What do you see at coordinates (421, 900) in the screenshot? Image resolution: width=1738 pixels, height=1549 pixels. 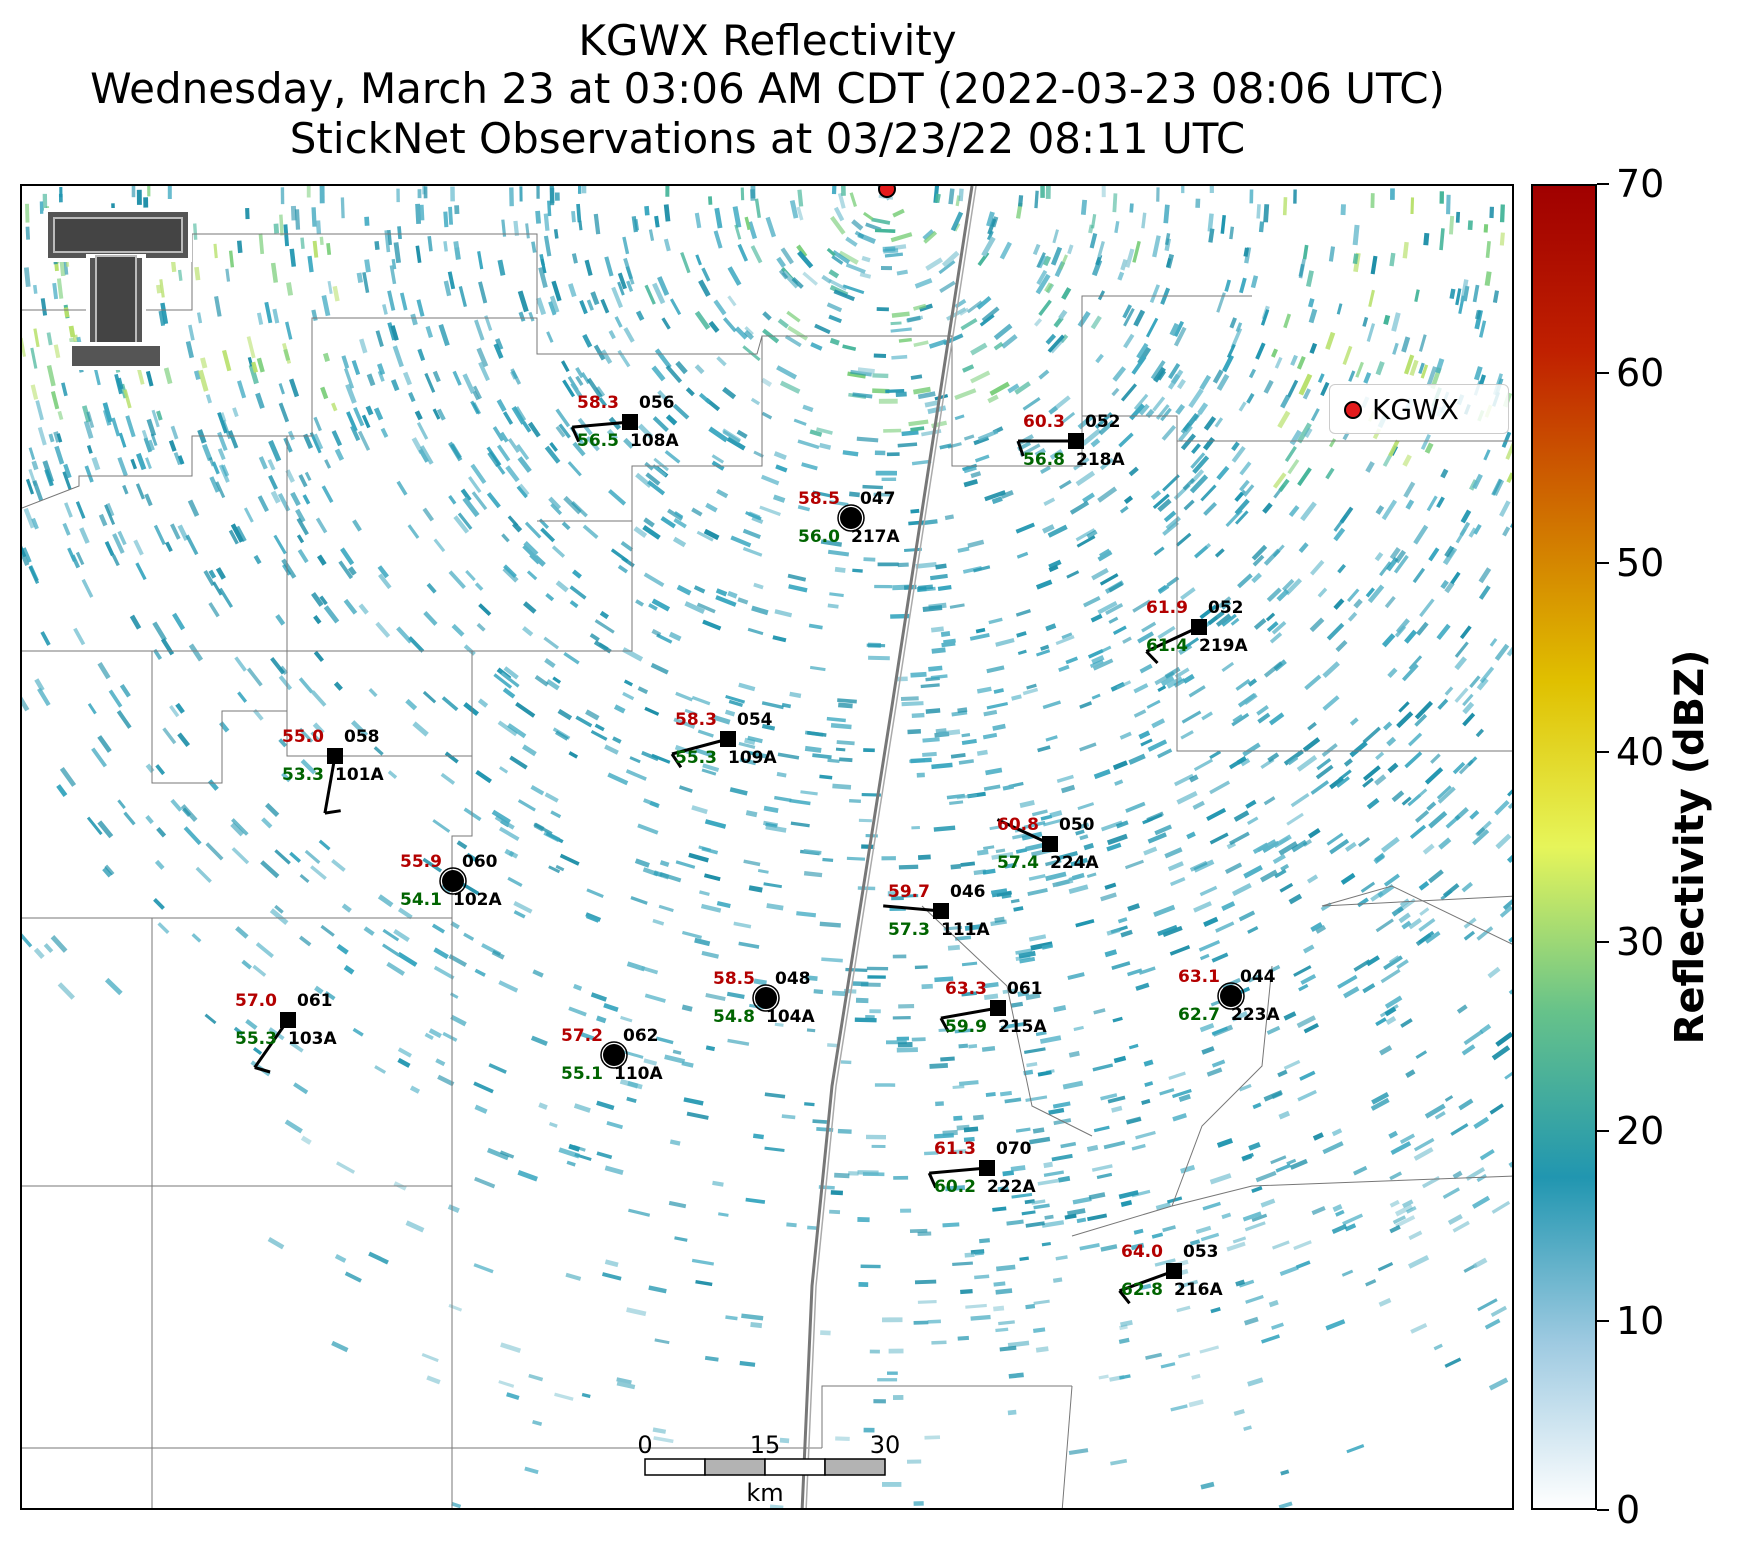 I see `station-dewpoint: 54.1` at bounding box center [421, 900].